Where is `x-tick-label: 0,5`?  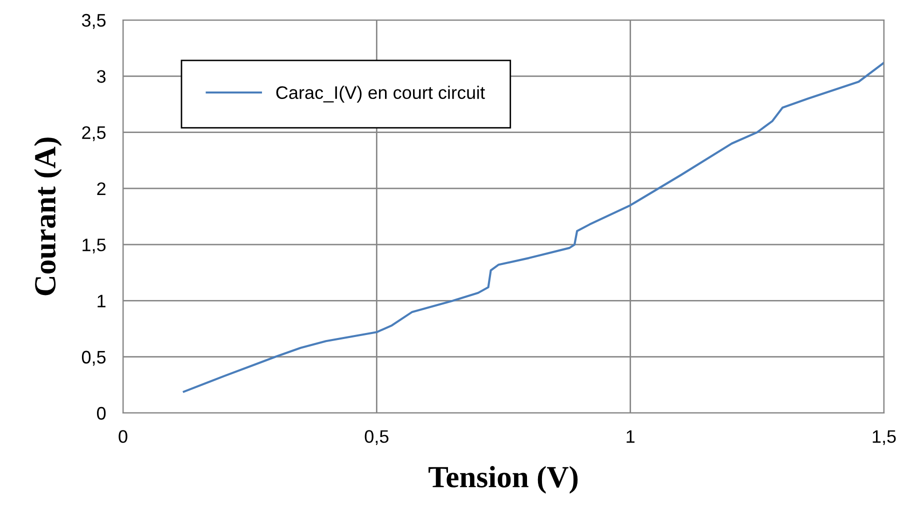
x-tick-label: 0,5 is located at coordinates (376, 438).